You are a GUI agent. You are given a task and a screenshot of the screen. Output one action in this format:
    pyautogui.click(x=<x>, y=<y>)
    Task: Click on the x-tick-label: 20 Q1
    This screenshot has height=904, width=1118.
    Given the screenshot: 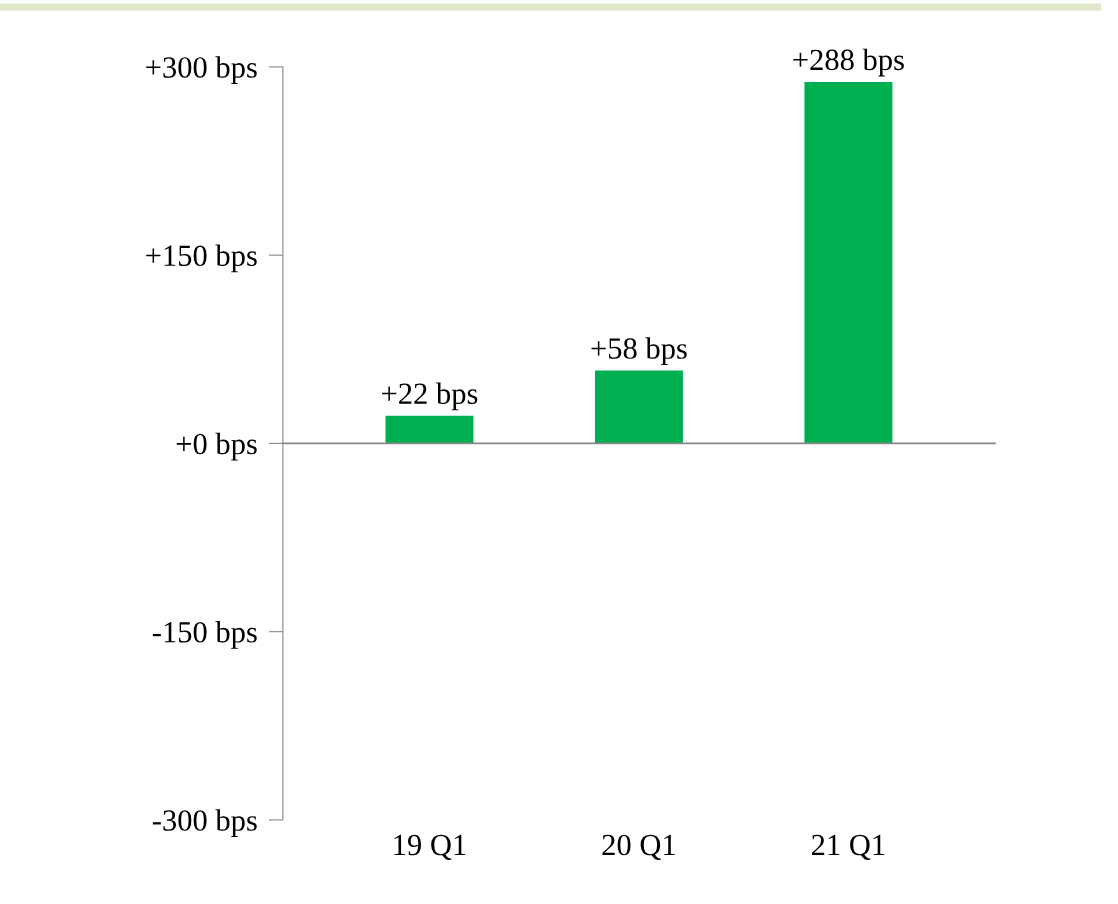 What is the action you would take?
    pyautogui.click(x=638, y=847)
    